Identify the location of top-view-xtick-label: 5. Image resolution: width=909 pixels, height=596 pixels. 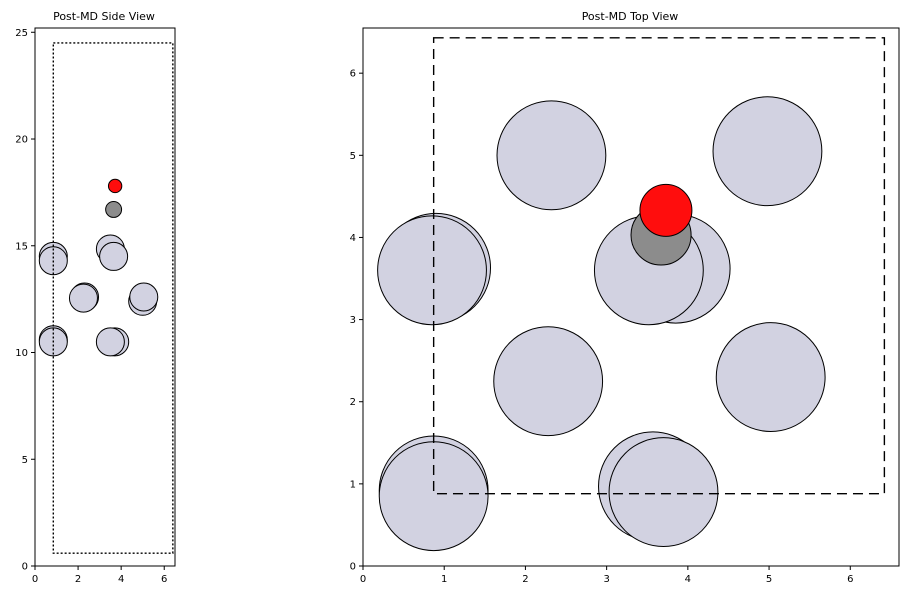
(769, 579).